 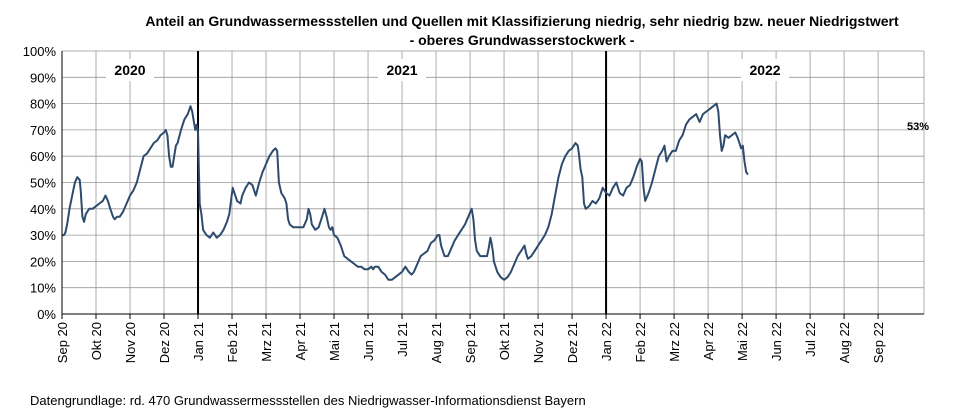 What do you see at coordinates (708, 341) in the screenshot?
I see `x-tick-label: Apr 22` at bounding box center [708, 341].